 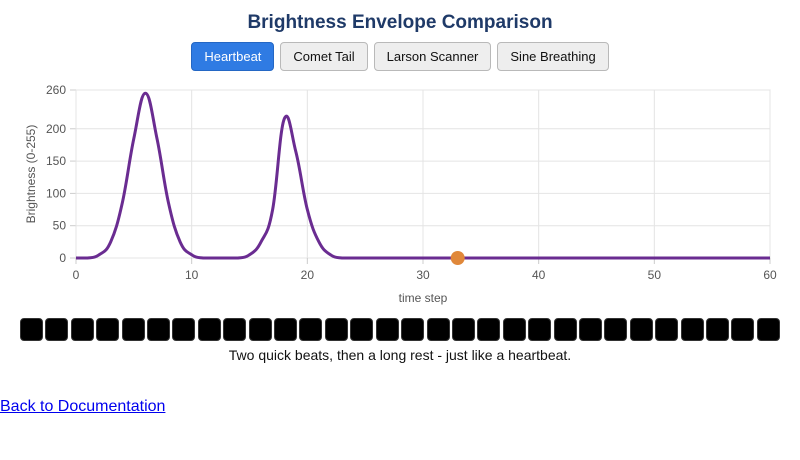 What do you see at coordinates (423, 275) in the screenshot?
I see `x-tick-label: 30` at bounding box center [423, 275].